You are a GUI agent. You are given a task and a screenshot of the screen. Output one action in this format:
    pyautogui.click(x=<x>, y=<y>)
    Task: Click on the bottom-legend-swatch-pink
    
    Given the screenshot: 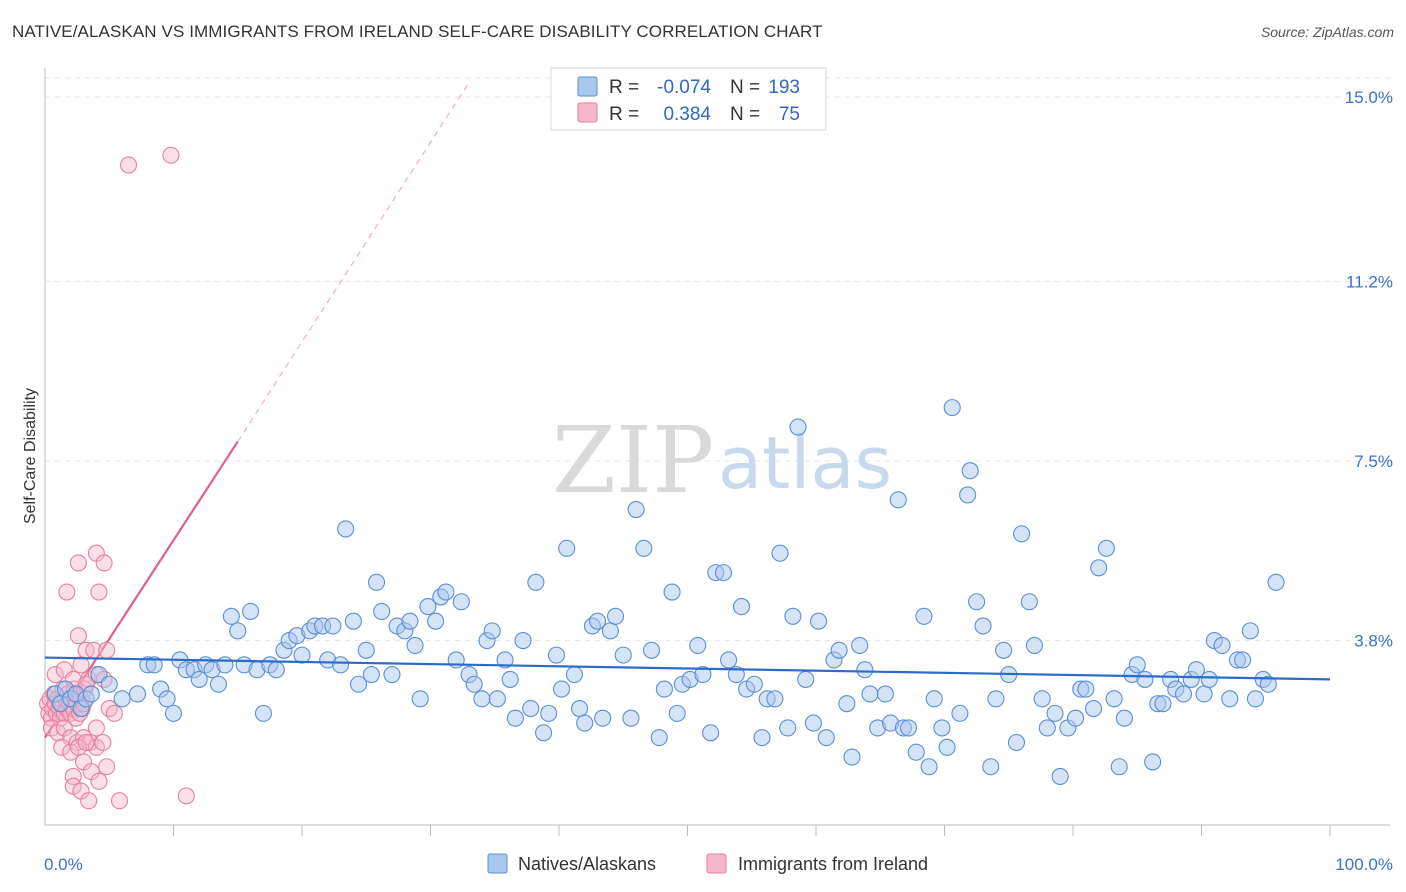 What is the action you would take?
    pyautogui.click(x=716, y=863)
    